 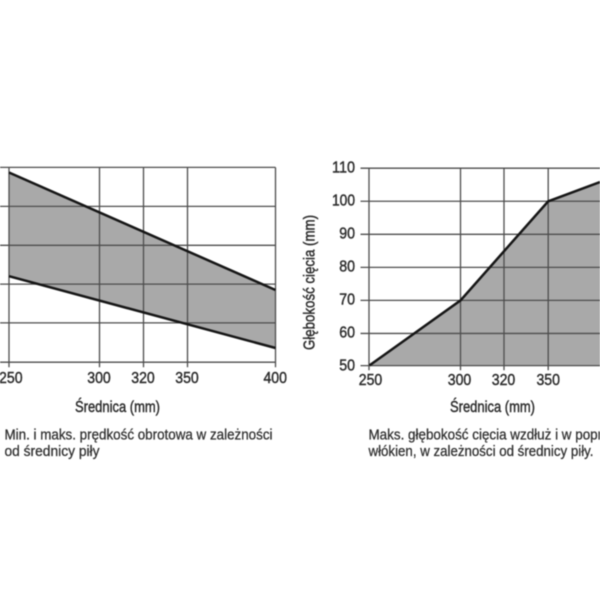 I want to click on svg-text: 70, so click(x=347, y=300).